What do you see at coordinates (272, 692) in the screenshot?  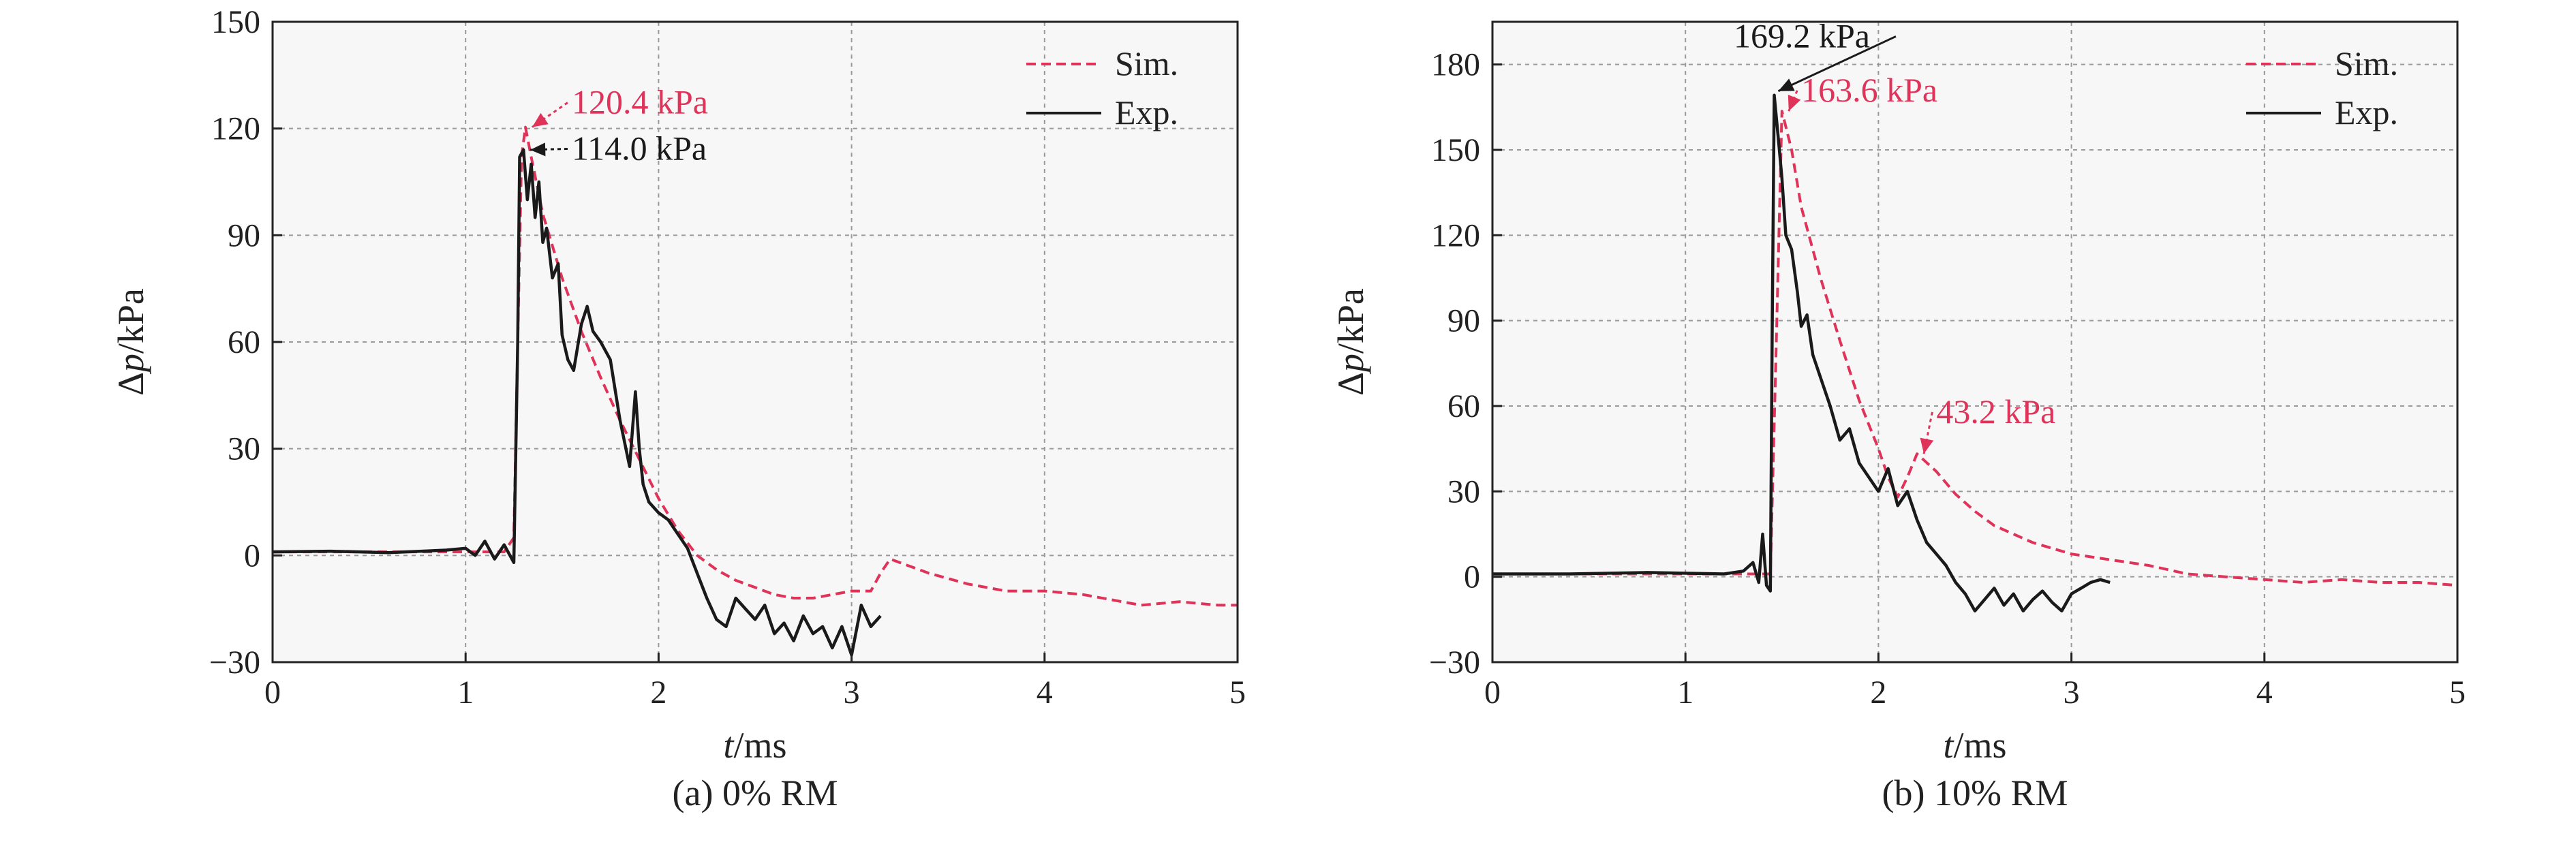 I see `c0-xtick-label-0: 0` at bounding box center [272, 692].